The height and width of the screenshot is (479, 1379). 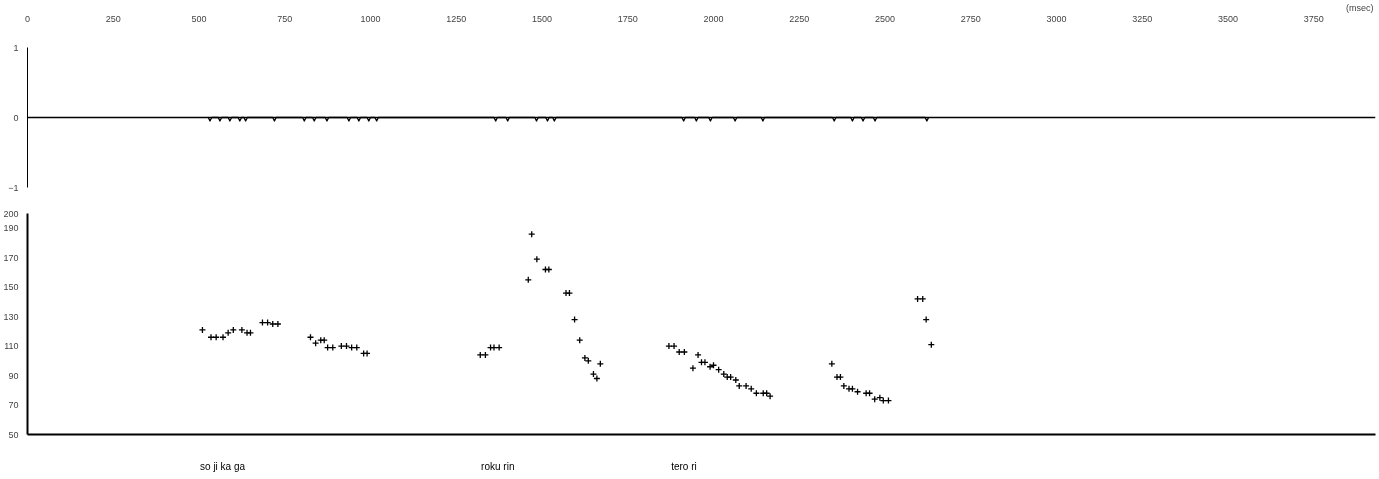 I want to click on x-tick-label: 250, so click(x=113, y=18).